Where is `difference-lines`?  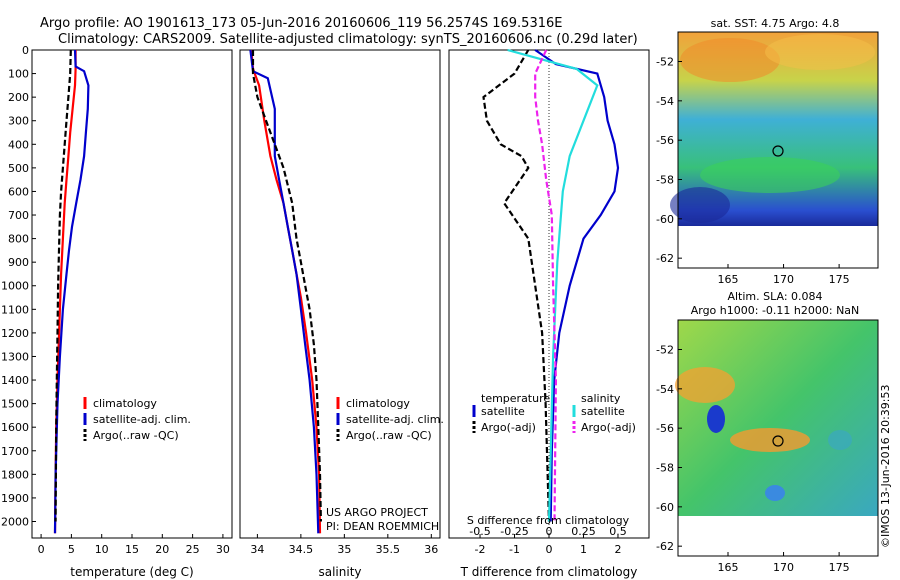 difference-lines is located at coordinates (551, 285).